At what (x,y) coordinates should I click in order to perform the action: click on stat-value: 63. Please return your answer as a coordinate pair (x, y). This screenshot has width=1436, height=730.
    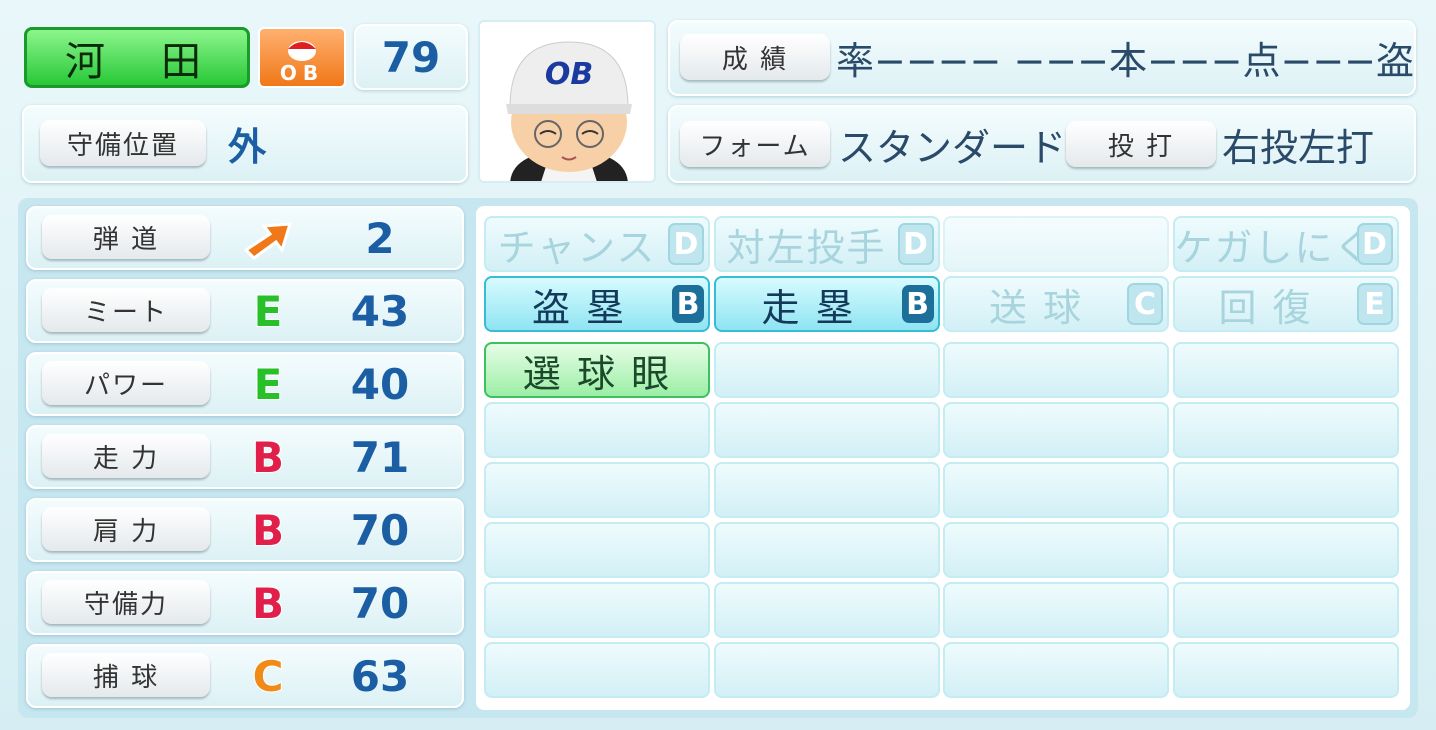
    Looking at the image, I should click on (380, 676).